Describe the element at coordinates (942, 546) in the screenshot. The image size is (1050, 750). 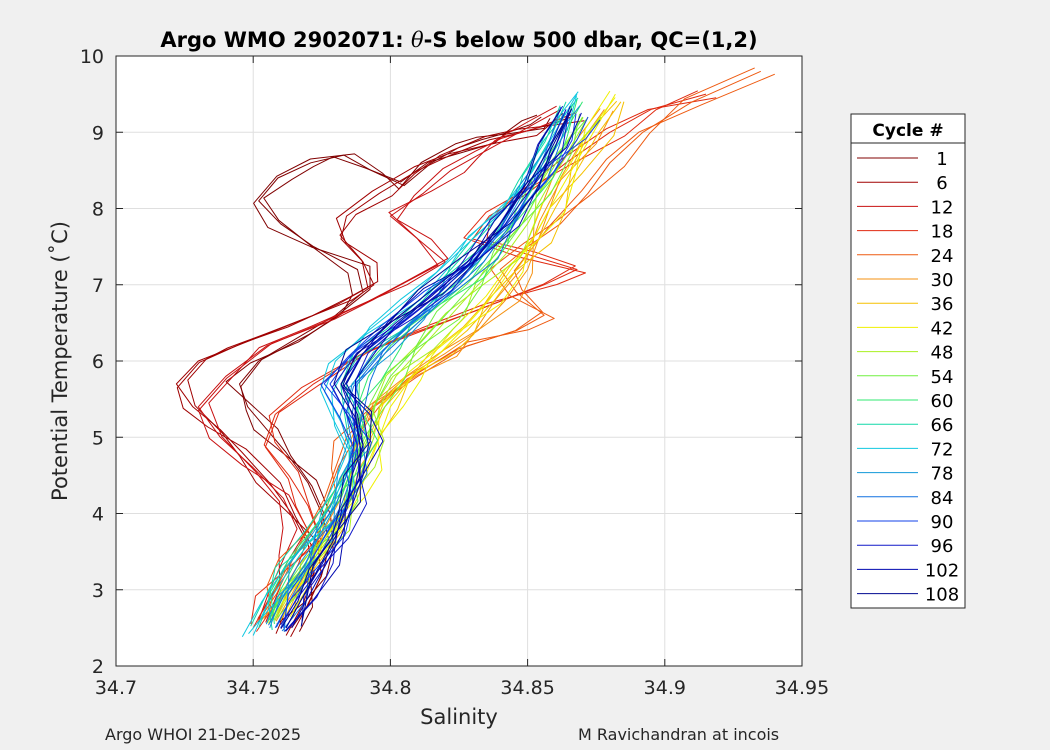
I see `legend-label: 96` at that location.